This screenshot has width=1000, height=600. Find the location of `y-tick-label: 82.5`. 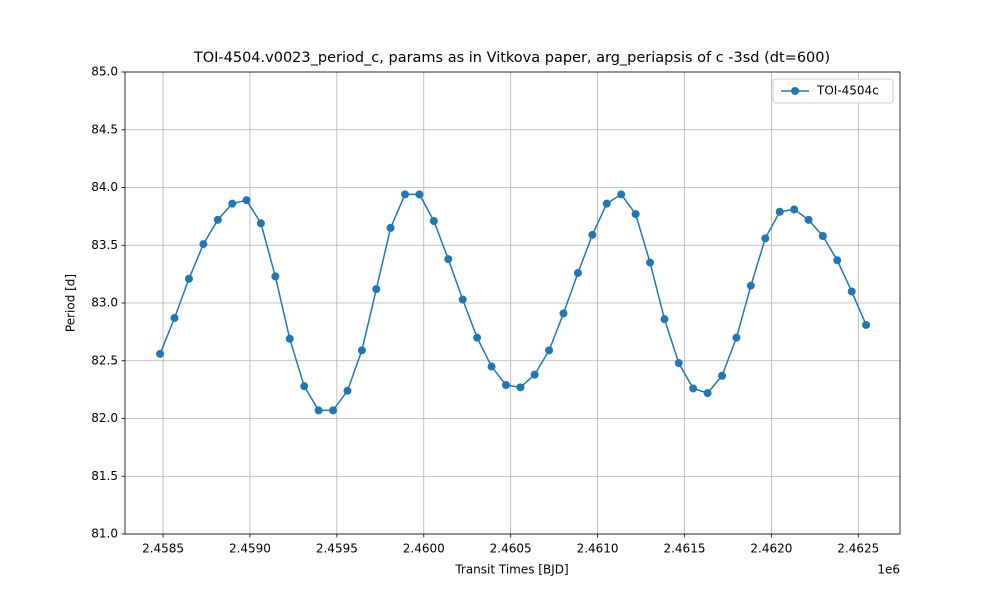

y-tick-label: 82.5 is located at coordinates (104, 360).